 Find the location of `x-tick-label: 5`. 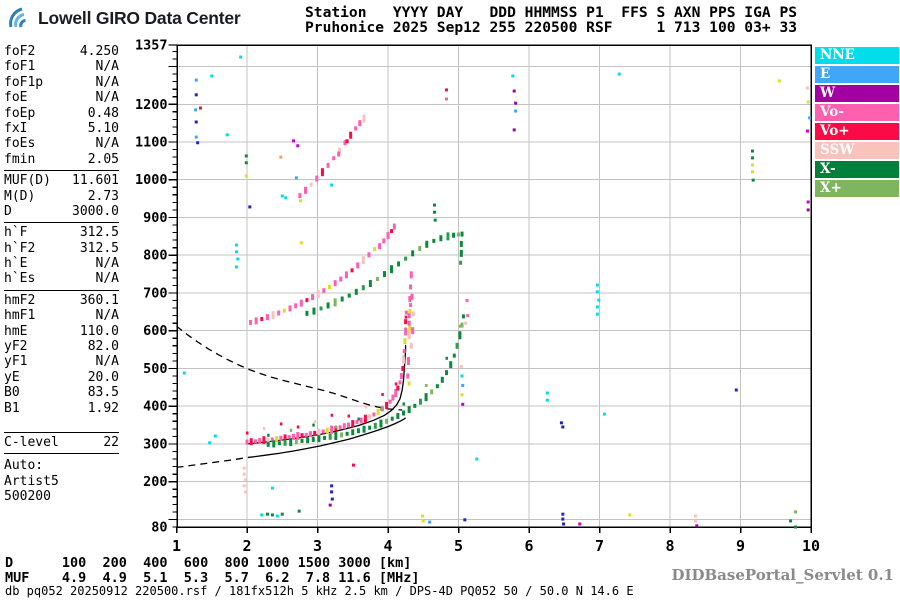

x-tick-label: 5 is located at coordinates (458, 546).